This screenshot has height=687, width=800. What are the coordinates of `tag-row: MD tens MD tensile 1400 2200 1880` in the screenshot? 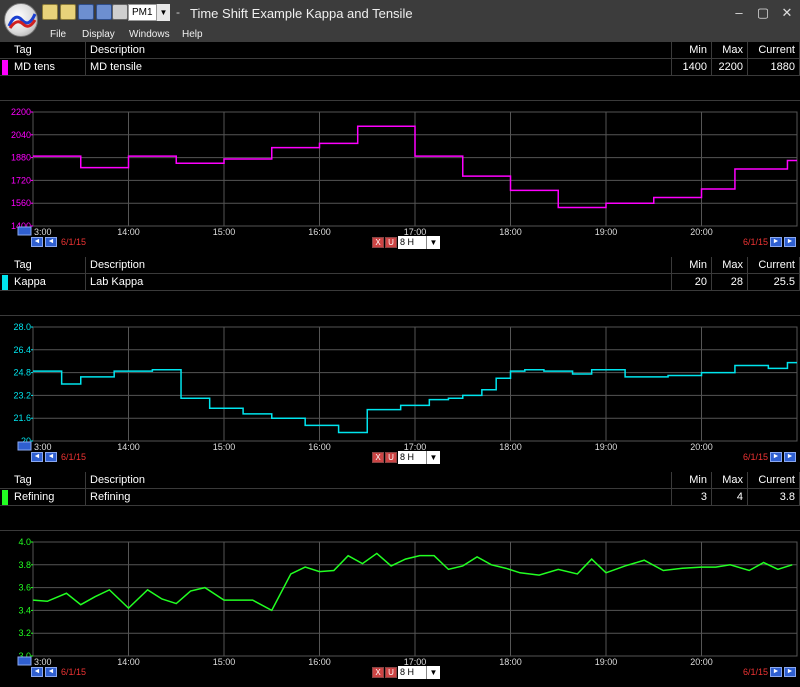 It's located at (400, 67).